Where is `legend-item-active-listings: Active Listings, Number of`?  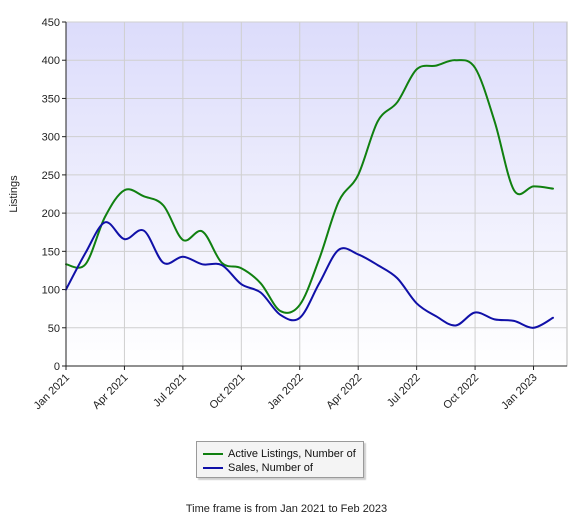
legend-item-active-listings: Active Listings, Number of is located at coordinates (279, 454).